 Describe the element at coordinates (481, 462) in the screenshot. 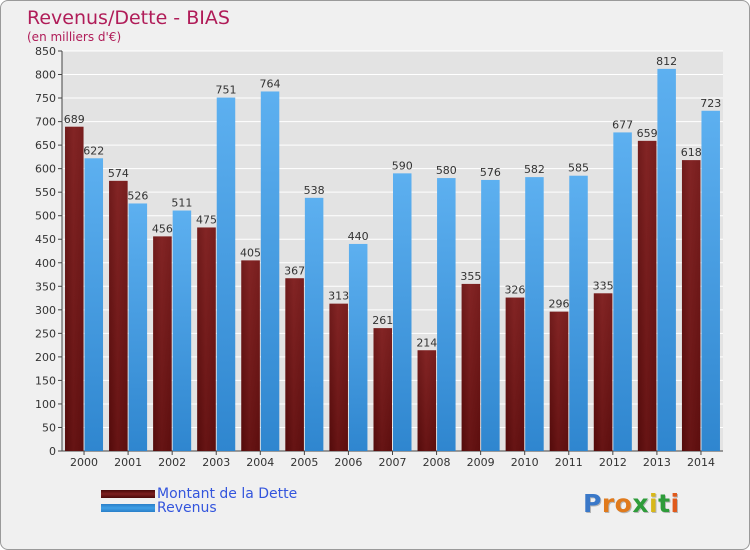

I see `x-tick-label: 2009` at that location.